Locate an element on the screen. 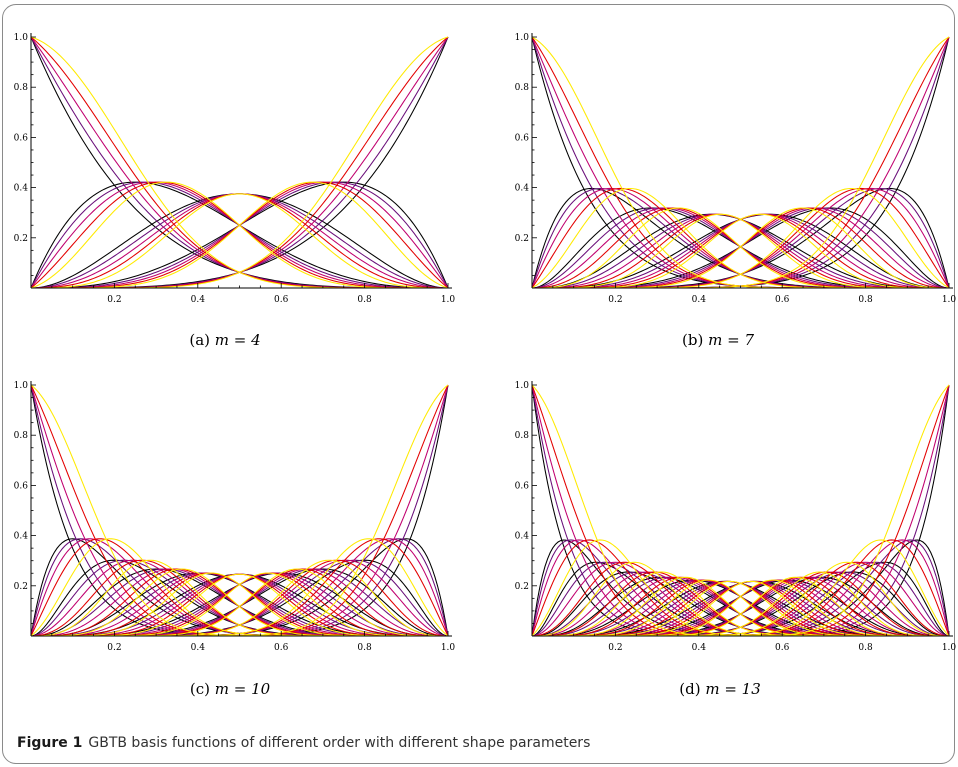  subcaption-c-eq: m = 10 is located at coordinates (242, 689).